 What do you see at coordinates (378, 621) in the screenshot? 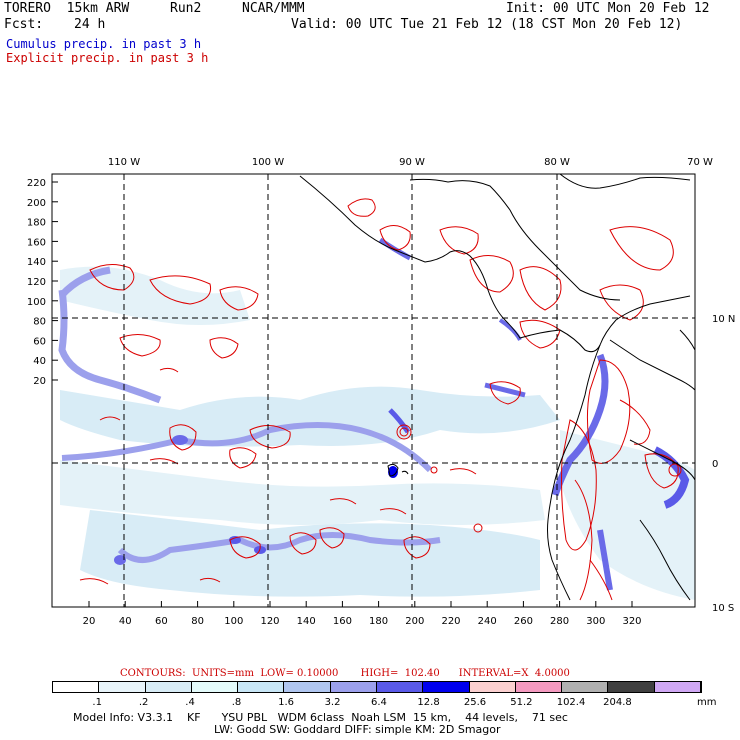
I see `x-tick-label: 180` at bounding box center [378, 621].